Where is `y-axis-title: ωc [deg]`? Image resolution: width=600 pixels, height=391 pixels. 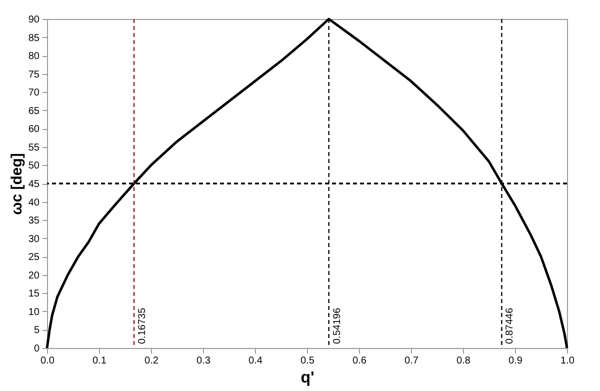
y-axis-title: ωc [deg] is located at coordinates (17, 184).